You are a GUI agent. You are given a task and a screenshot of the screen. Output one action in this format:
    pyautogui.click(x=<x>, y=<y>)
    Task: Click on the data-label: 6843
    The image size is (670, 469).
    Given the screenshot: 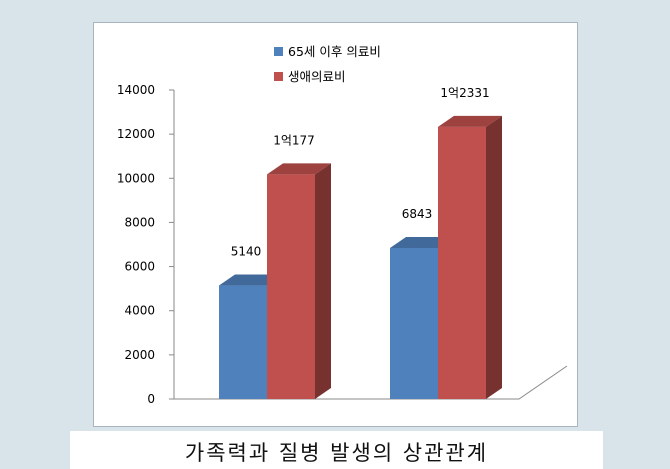 What is the action you would take?
    pyautogui.click(x=417, y=214)
    